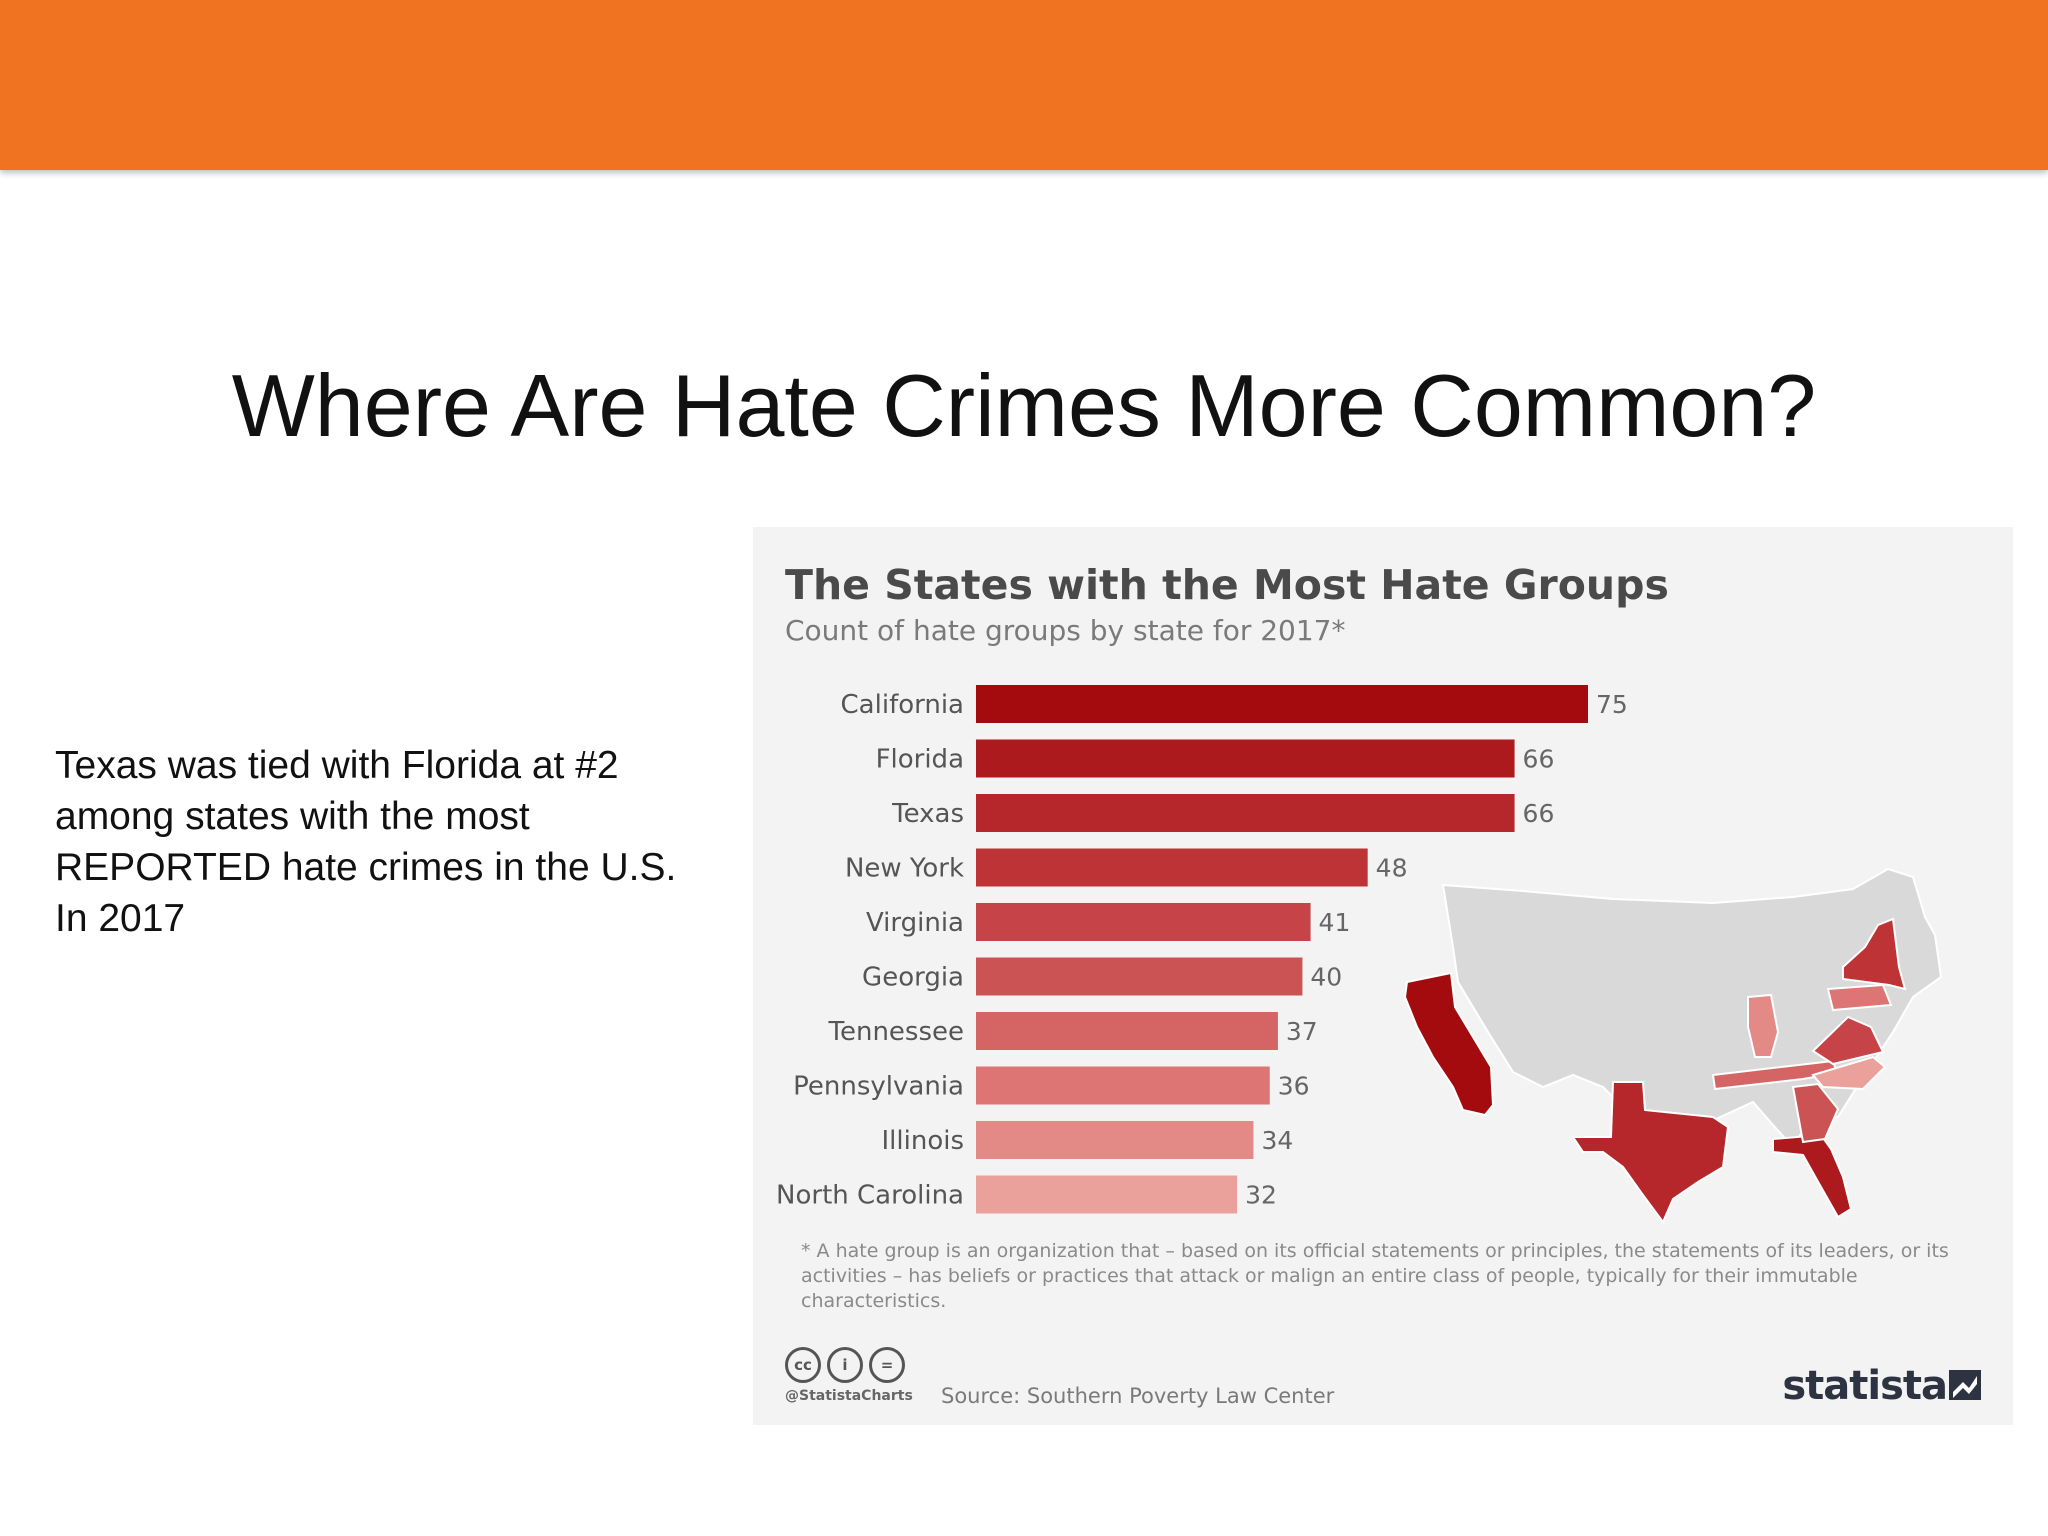  Describe the element at coordinates (1277, 1140) in the screenshot. I see `value-label-illinois: 34` at that location.